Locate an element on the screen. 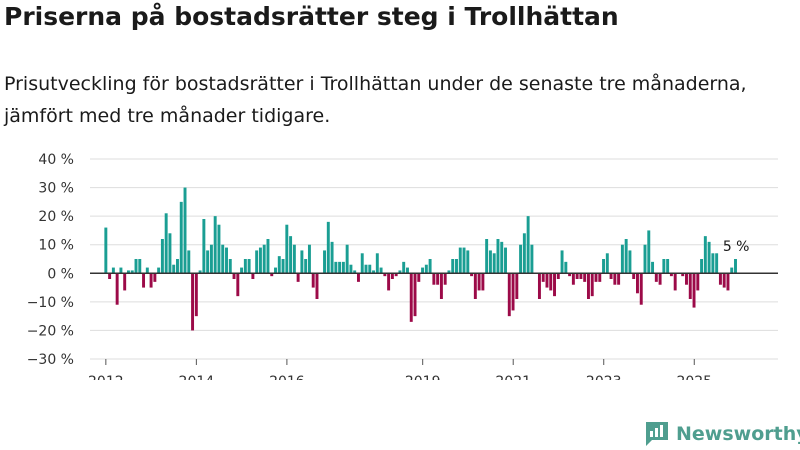 The height and width of the screenshot is (450, 800). y-tick-label: 20 % is located at coordinates (56, 217).